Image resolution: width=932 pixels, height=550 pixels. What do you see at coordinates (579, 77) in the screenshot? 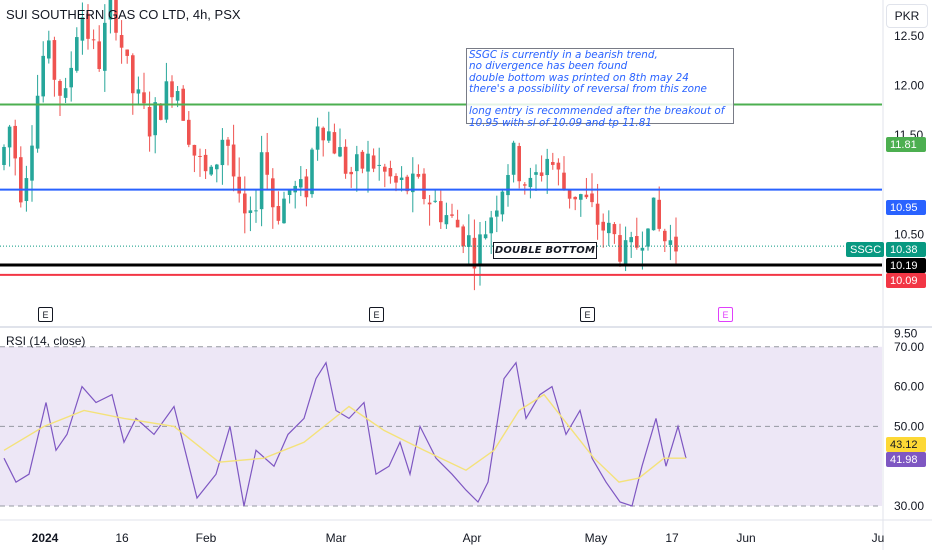
I see `note-line: double bottom was printed on 8th may 24` at bounding box center [579, 77].